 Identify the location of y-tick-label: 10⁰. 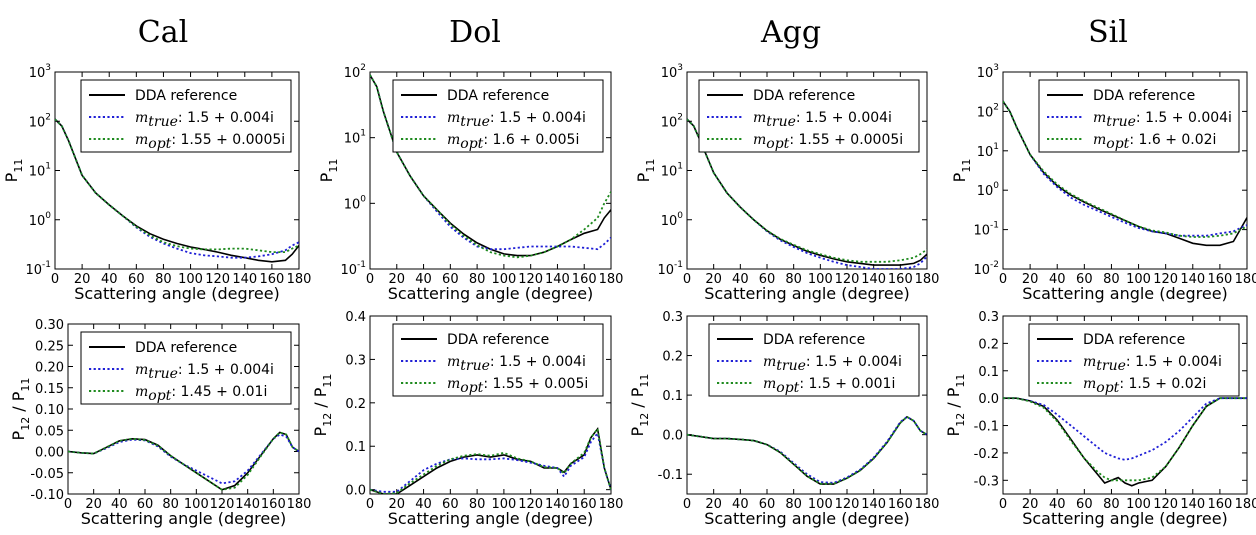
(355, 203).